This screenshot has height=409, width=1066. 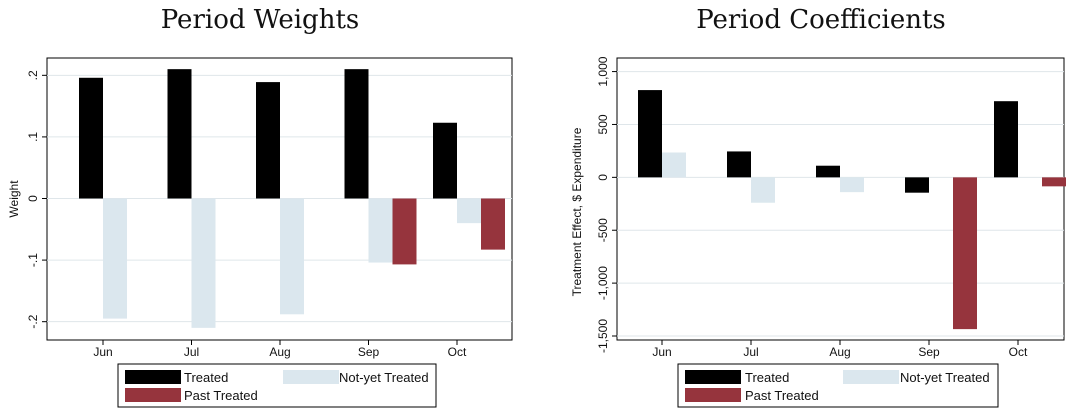 I want to click on chart-title: Period Weights, so click(x=260, y=20).